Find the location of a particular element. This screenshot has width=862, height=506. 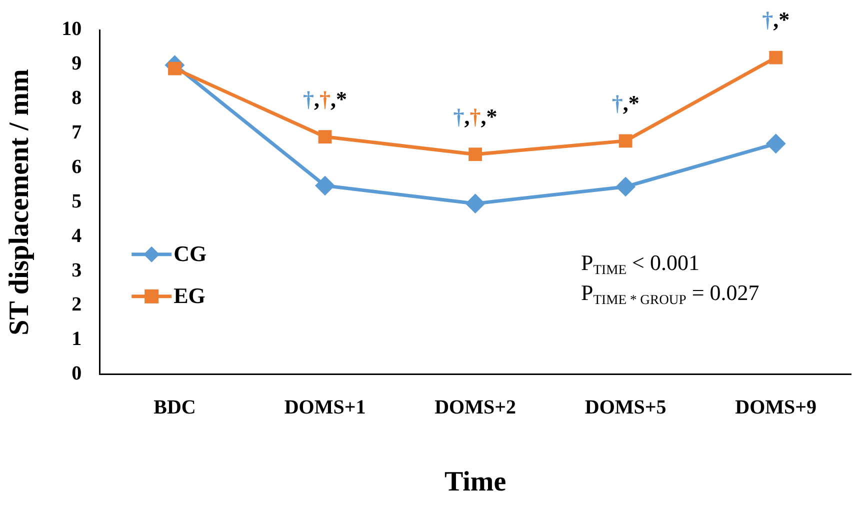

y-tick-label: 9 is located at coordinates (77, 63).